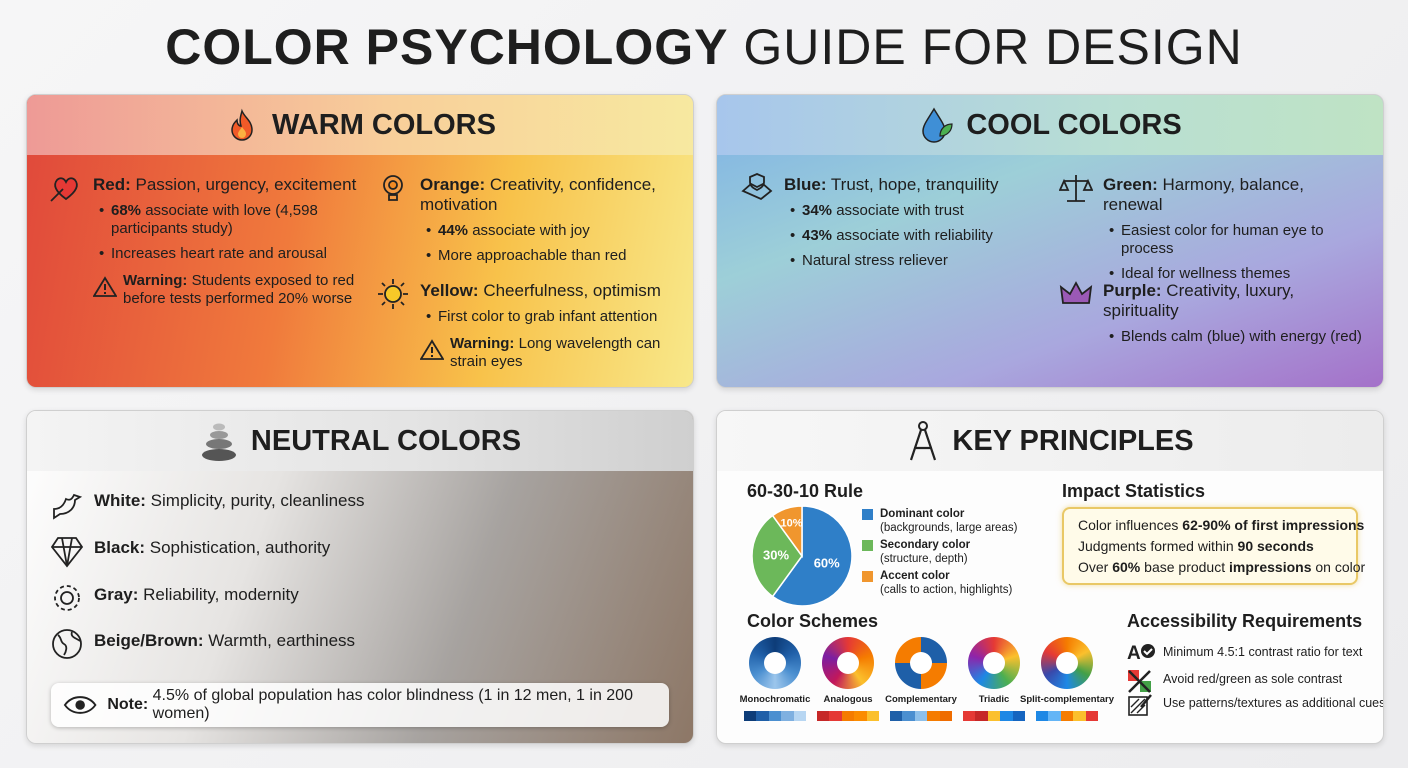  What do you see at coordinates (532, 255) in the screenshot?
I see `bullet-text: More approachable than red` at bounding box center [532, 255].